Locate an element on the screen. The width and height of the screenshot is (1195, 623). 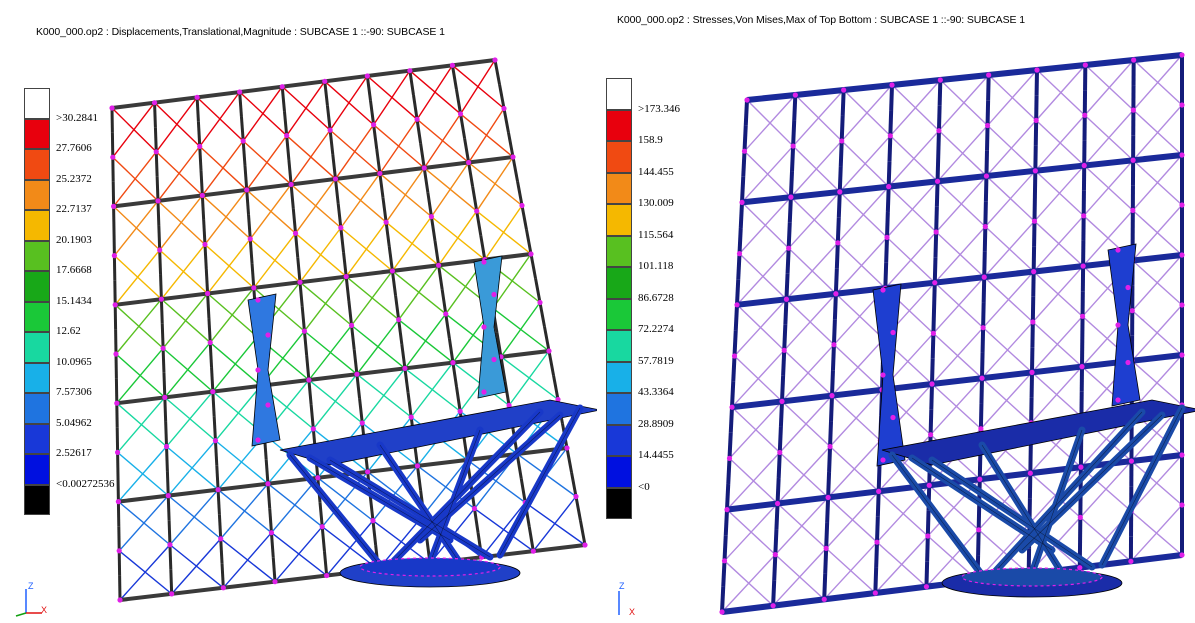
legend-value-label: 27.7606 is located at coordinates (74, 148).